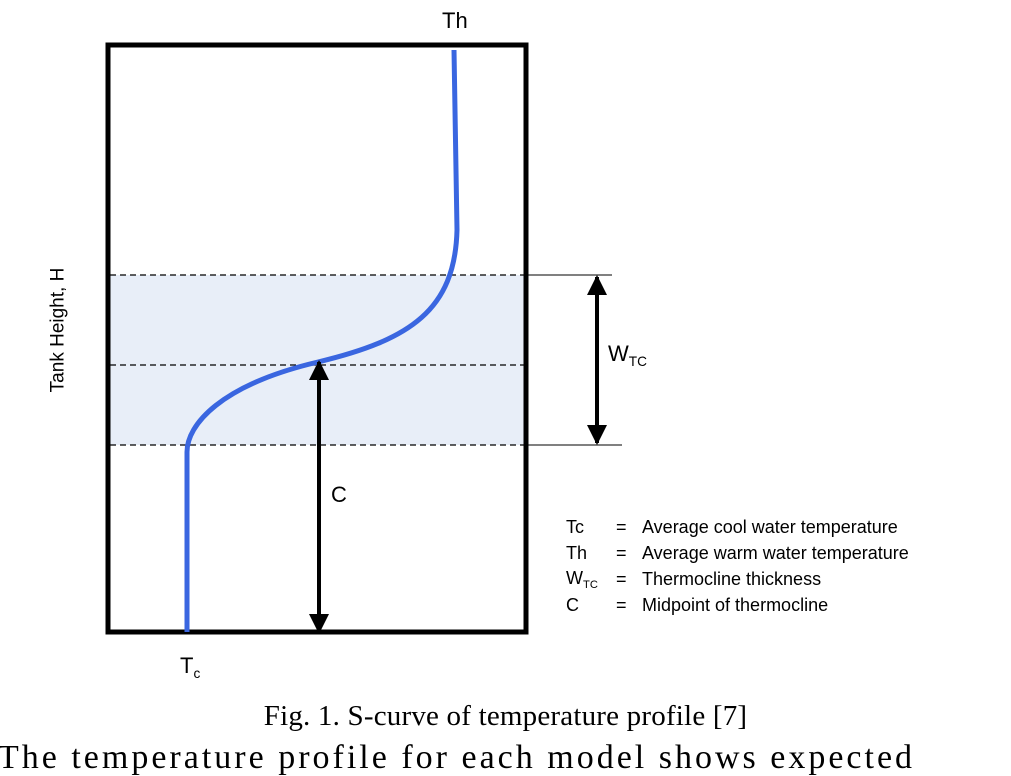 The image size is (1011, 776). Describe the element at coordinates (455, 20) in the screenshot. I see `th-label: Th` at that location.